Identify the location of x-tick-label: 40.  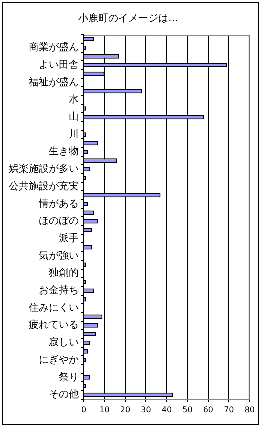
(167, 409).